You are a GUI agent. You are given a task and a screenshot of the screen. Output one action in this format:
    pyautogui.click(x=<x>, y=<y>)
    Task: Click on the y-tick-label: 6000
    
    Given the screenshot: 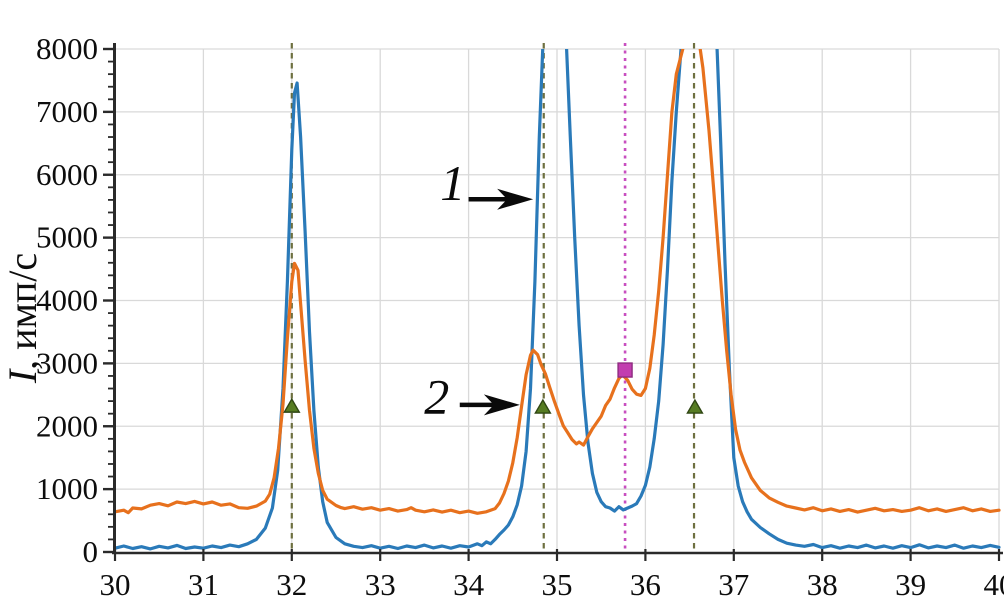 What is the action you would take?
    pyautogui.click(x=67, y=174)
    